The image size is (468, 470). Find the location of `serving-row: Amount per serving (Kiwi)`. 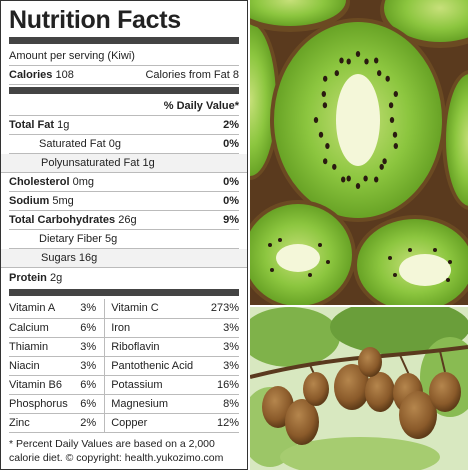

serving-row: Amount per serving (Kiwi) is located at coordinates (124, 56).